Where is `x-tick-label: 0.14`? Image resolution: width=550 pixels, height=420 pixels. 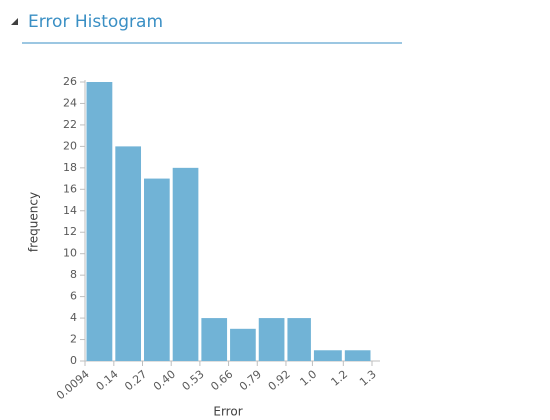 x-tick-label: 0.14 is located at coordinates (107, 381).